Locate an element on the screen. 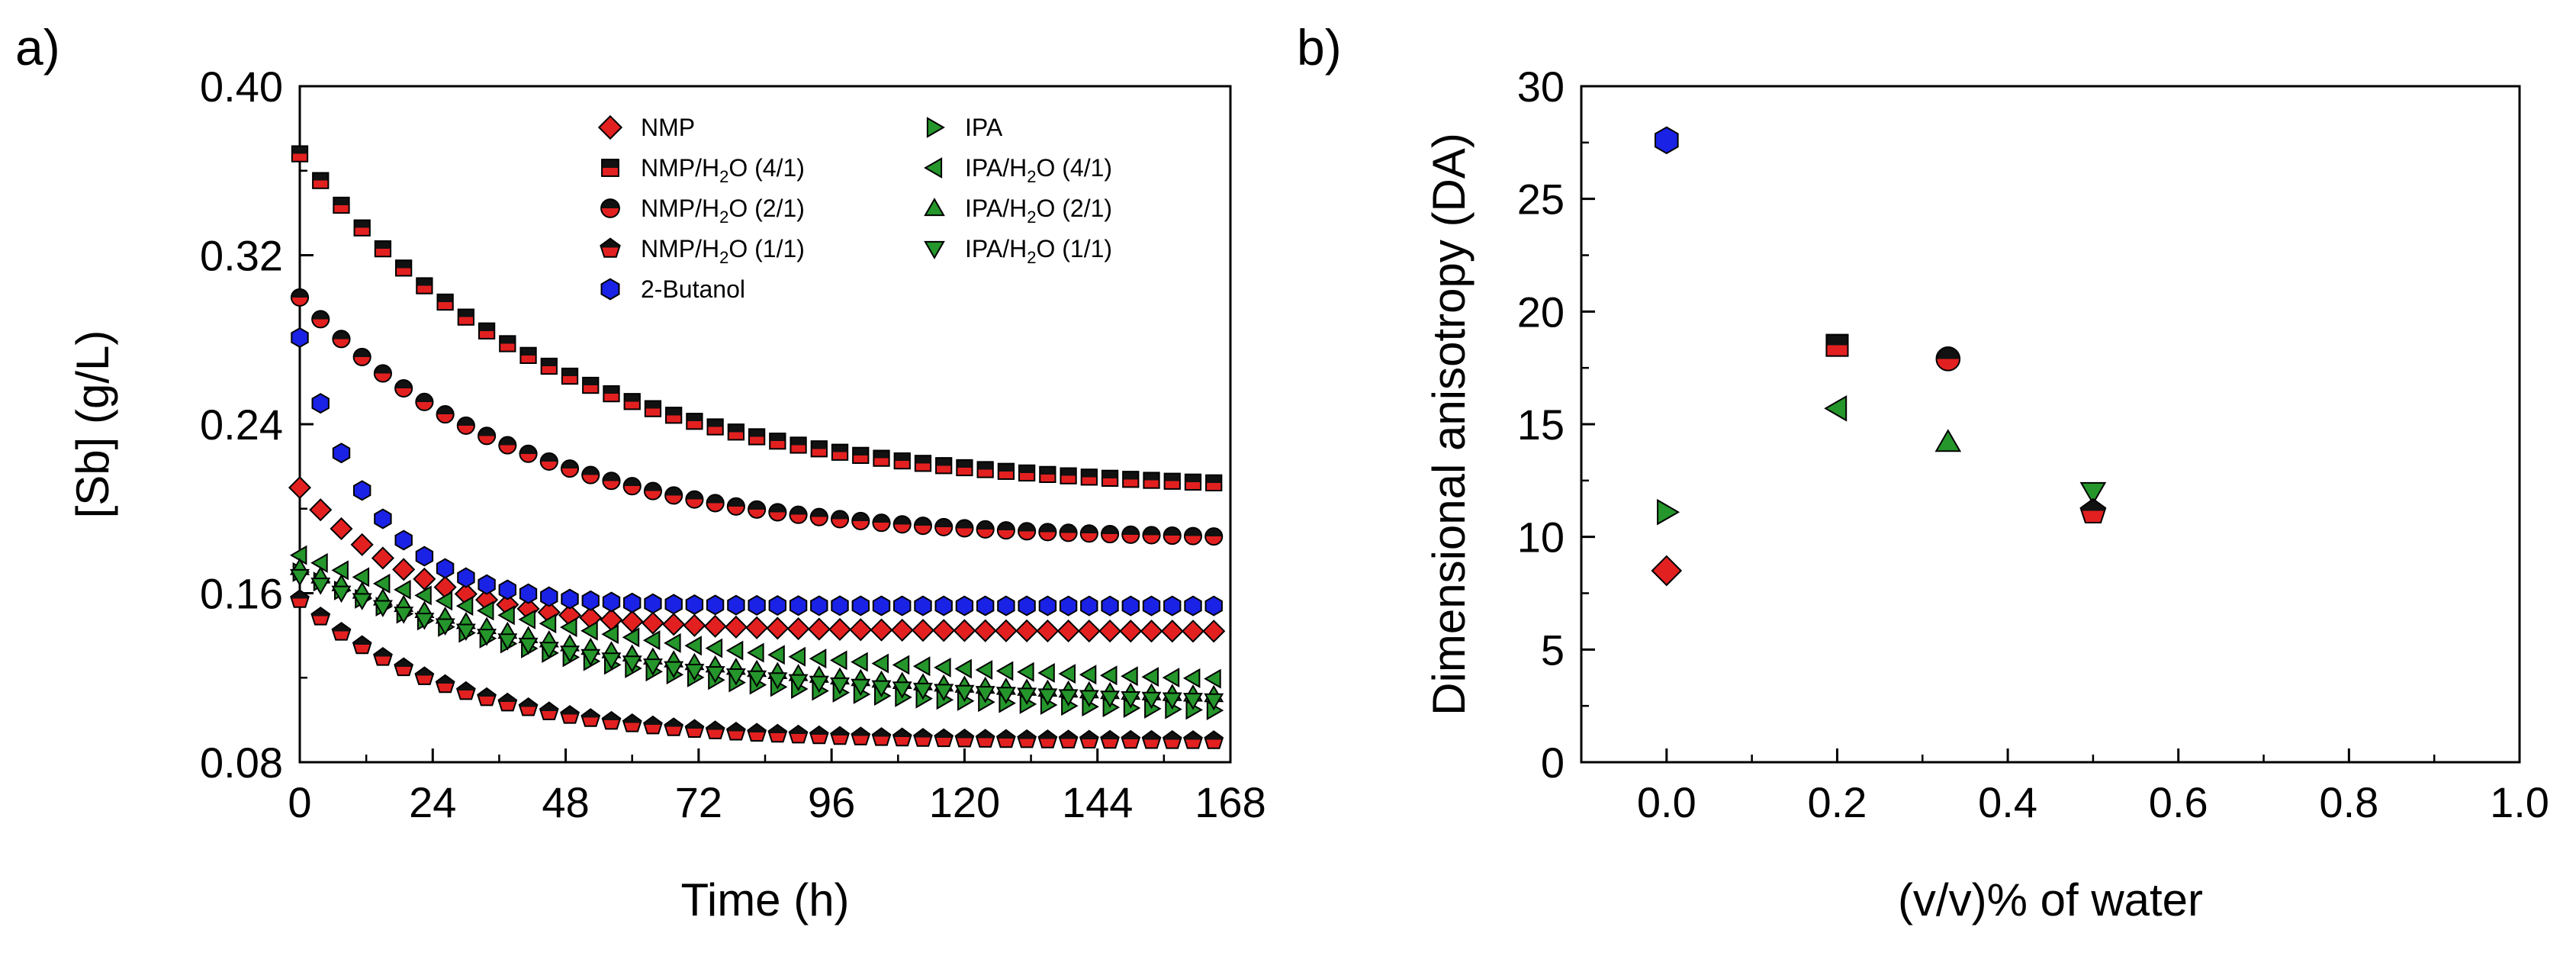 Image resolution: width=2576 pixels, height=956 pixels. data-point-nmp is located at coordinates (1667, 571).